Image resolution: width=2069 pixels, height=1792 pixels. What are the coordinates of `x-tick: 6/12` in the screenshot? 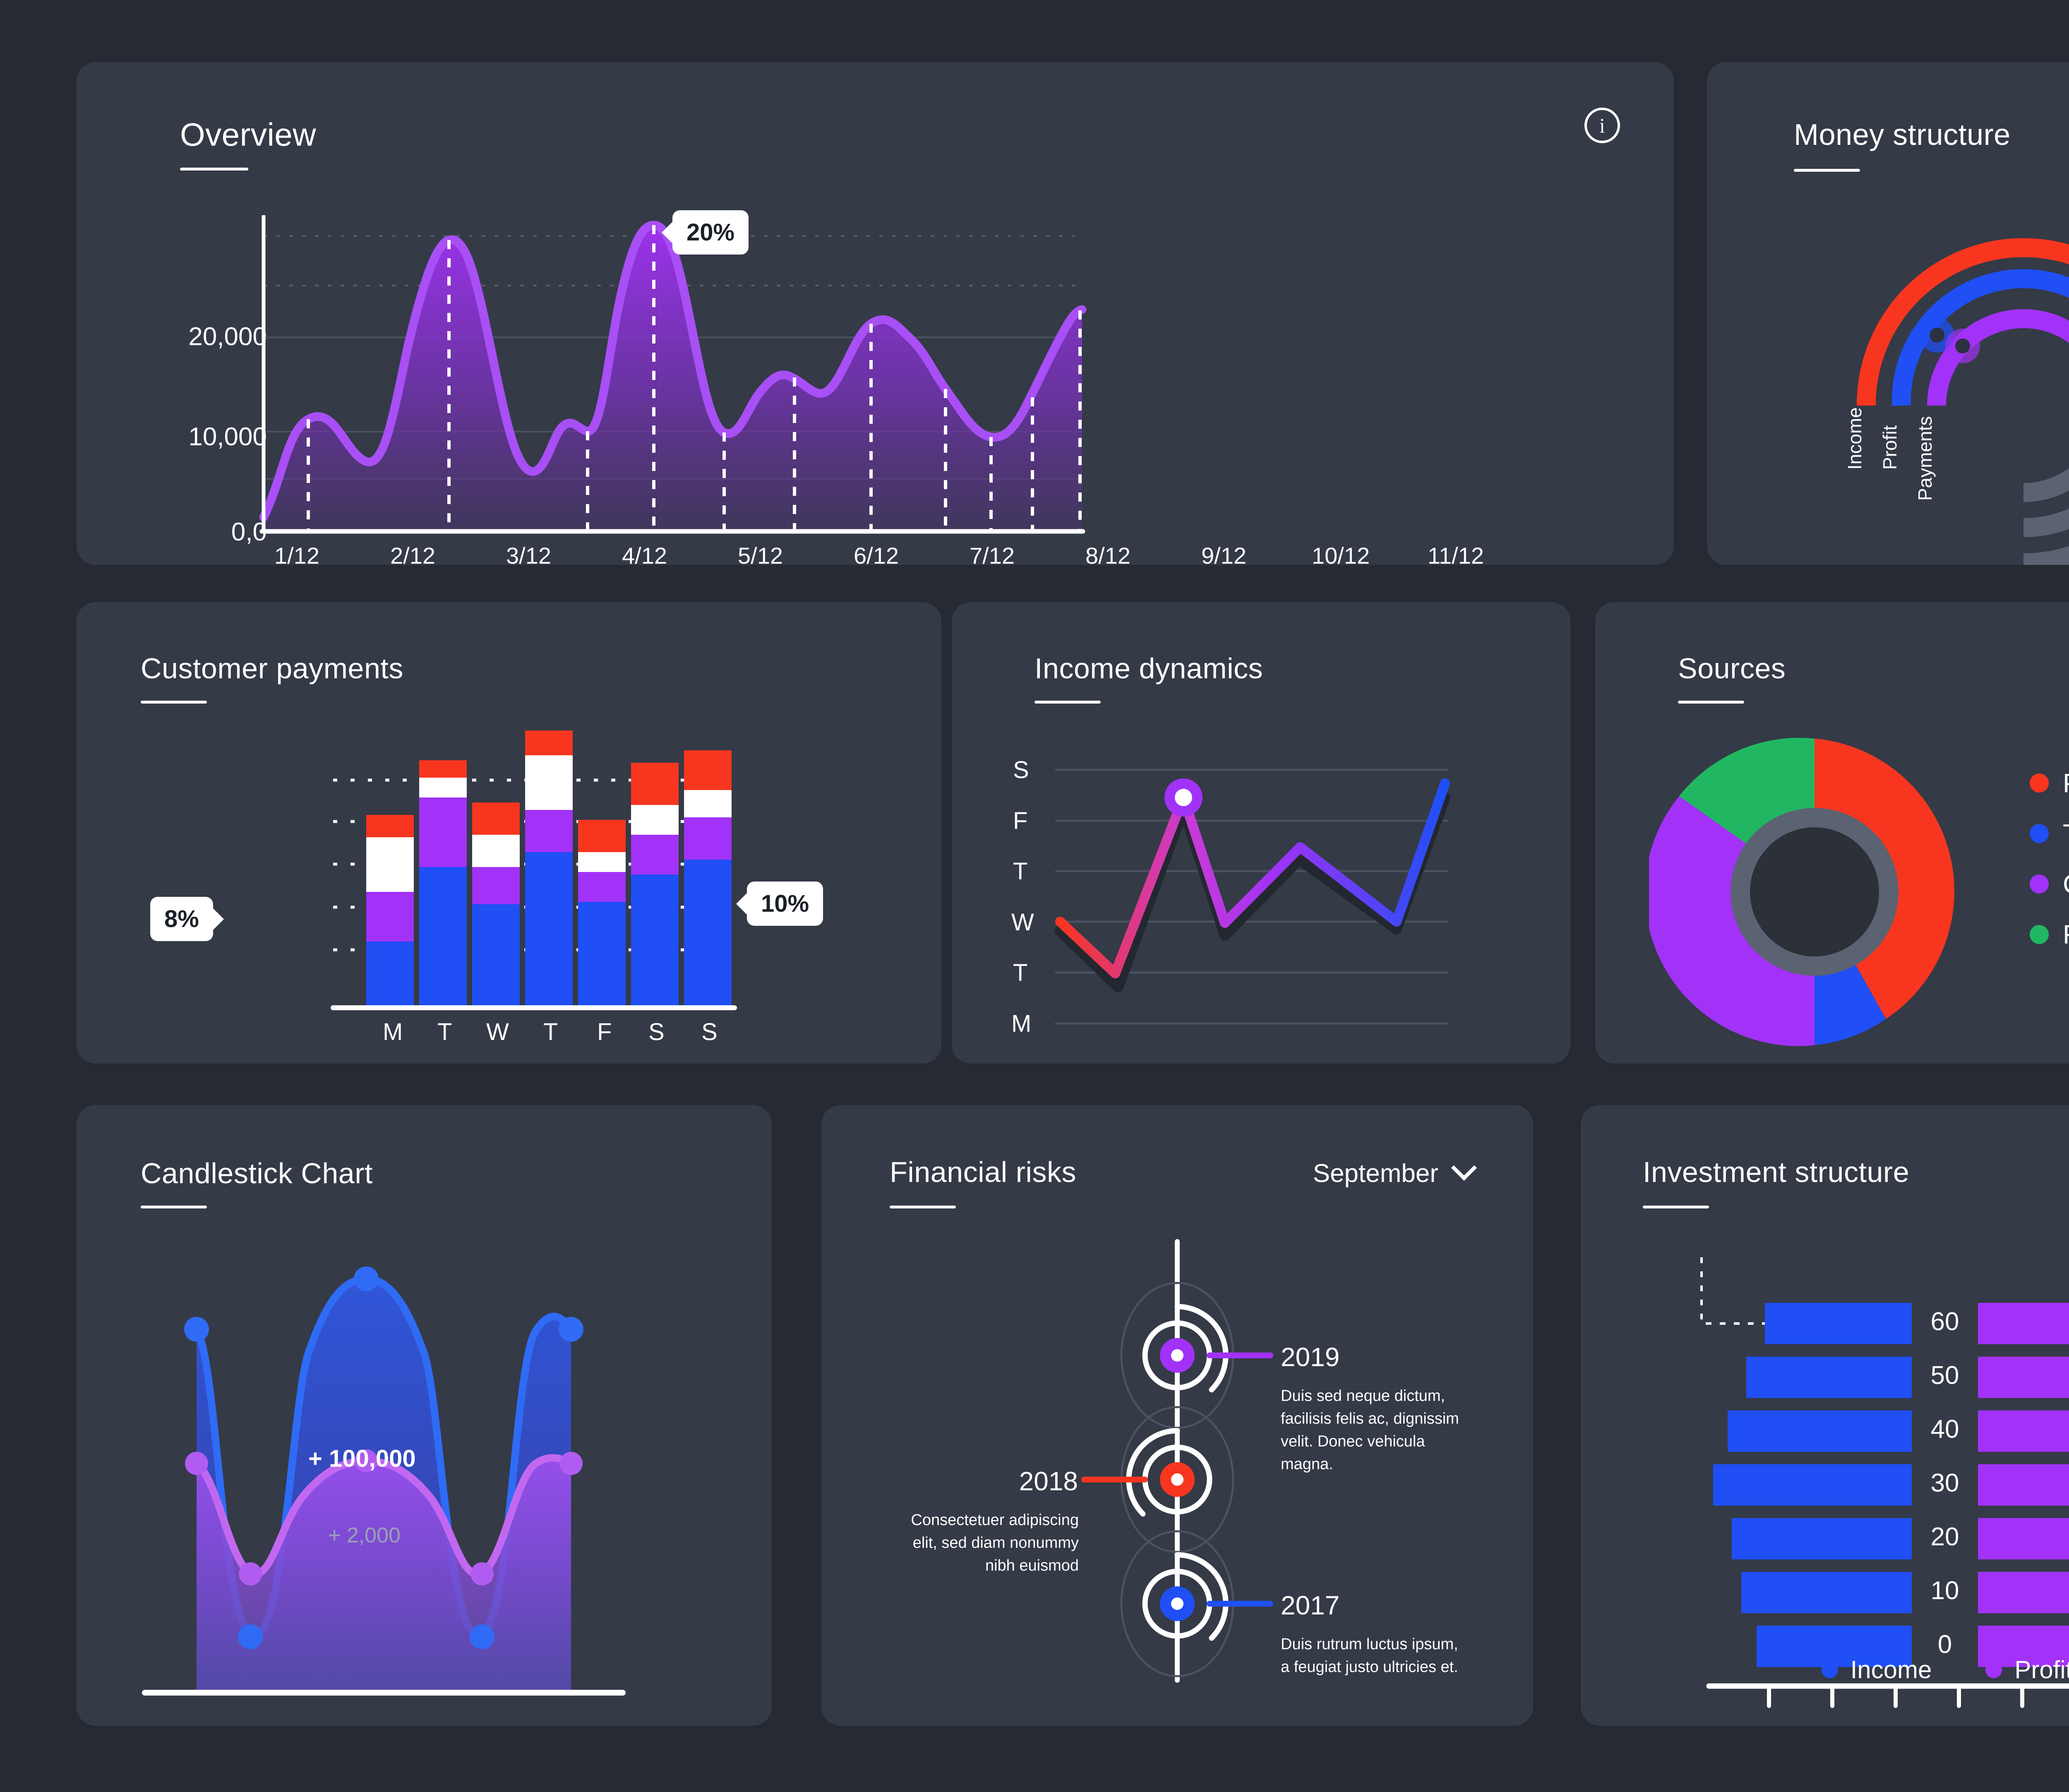 It's located at (876, 554).